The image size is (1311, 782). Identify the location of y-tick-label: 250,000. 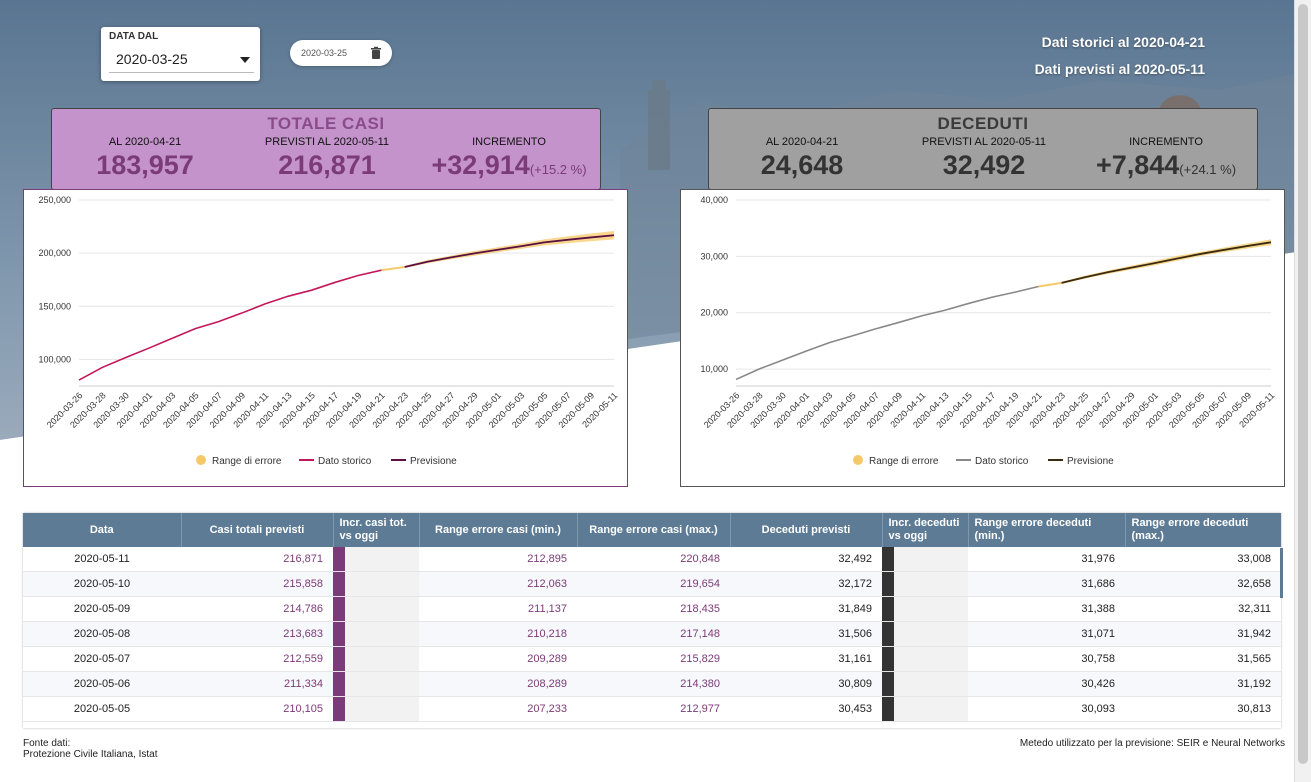
(54, 200).